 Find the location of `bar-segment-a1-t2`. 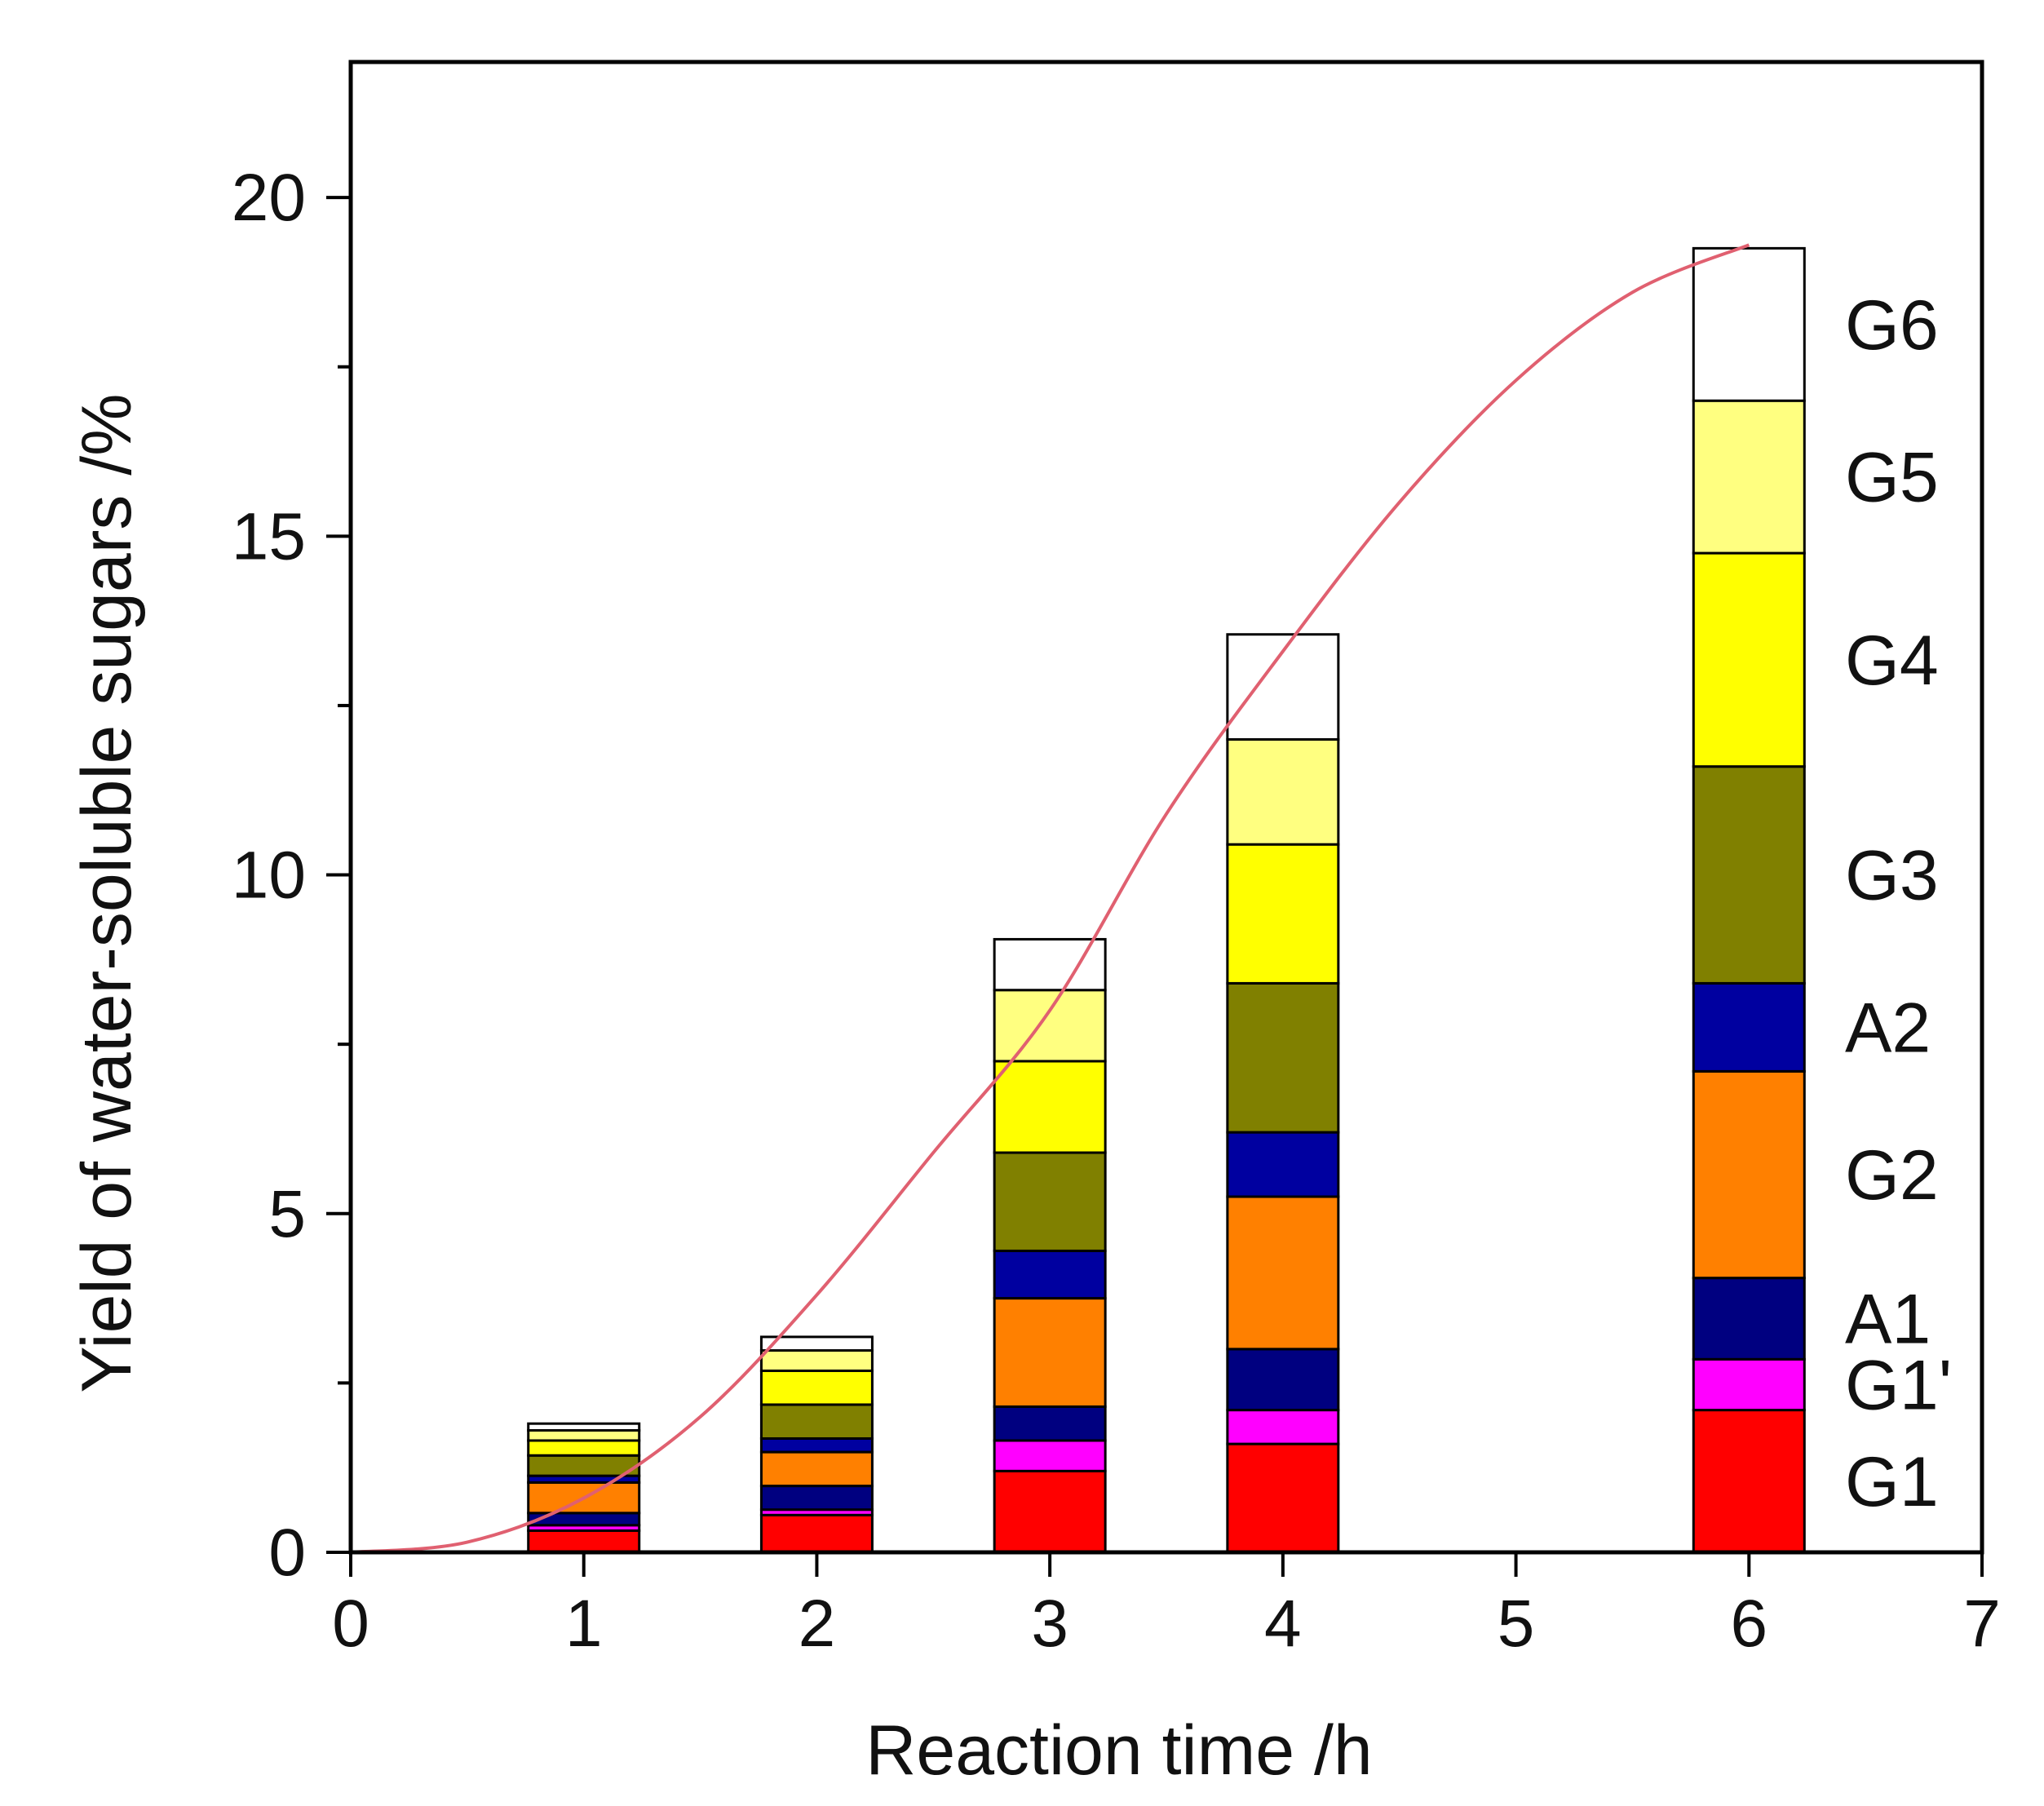

bar-segment-a1-t2 is located at coordinates (817, 1498).